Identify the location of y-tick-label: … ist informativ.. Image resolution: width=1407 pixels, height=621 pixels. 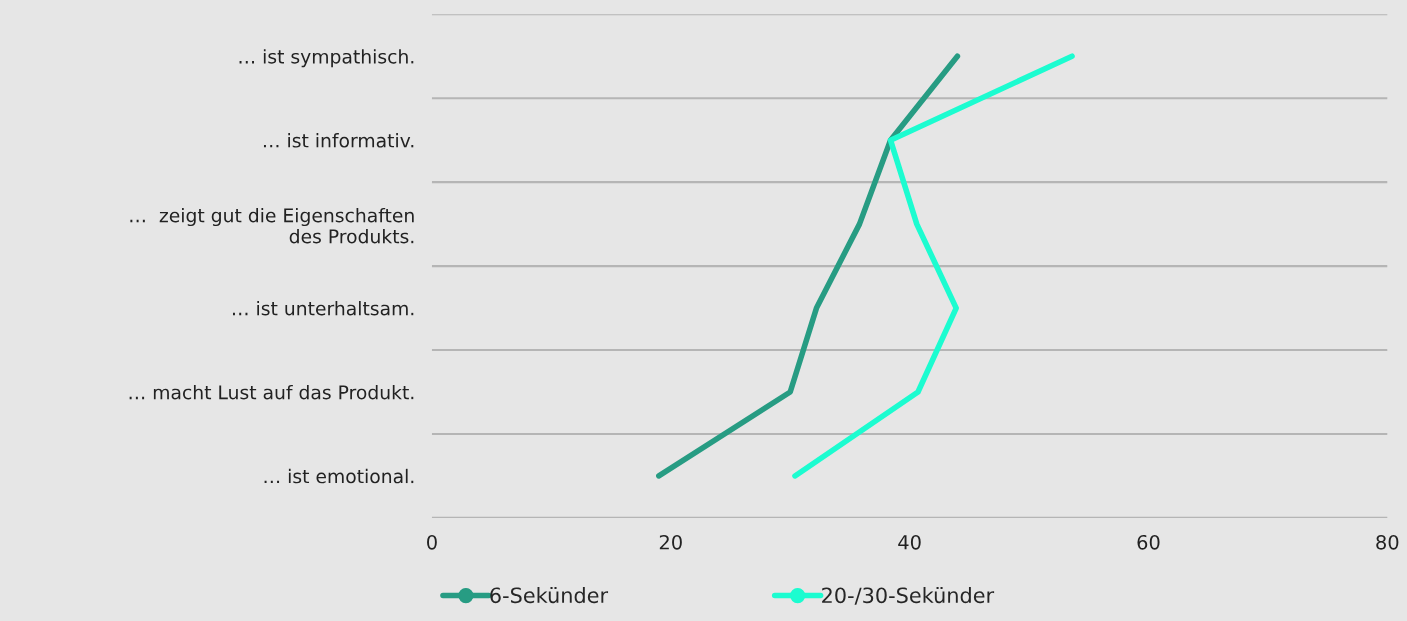
(338, 140).